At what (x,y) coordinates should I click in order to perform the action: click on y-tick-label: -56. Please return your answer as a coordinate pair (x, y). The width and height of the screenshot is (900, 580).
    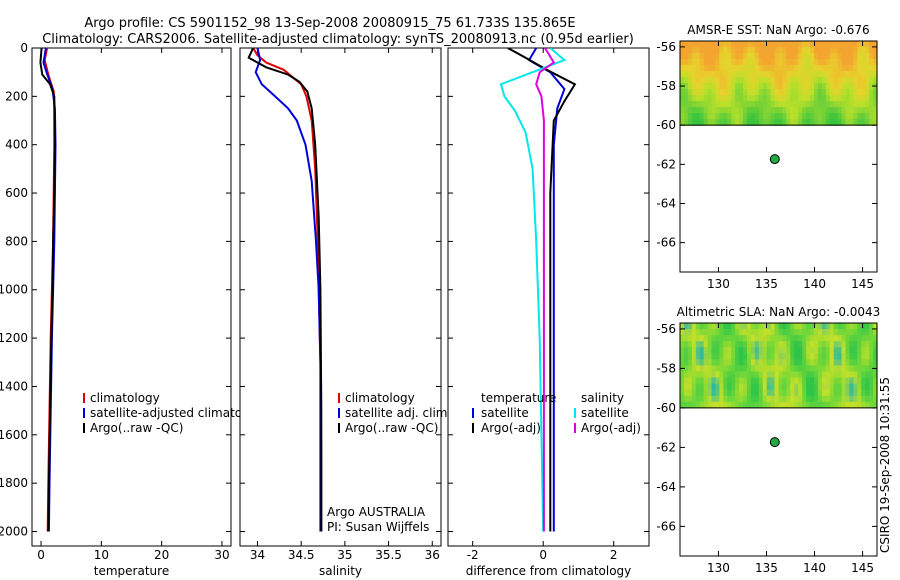
    Looking at the image, I should click on (666, 47).